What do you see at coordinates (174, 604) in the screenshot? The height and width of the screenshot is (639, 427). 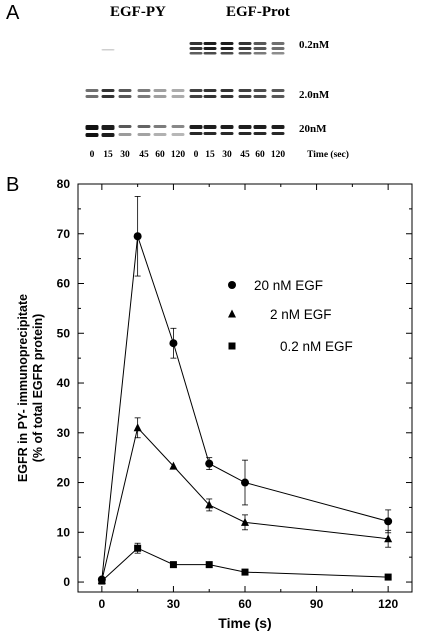 I see `x-tick-label: 30` at bounding box center [174, 604].